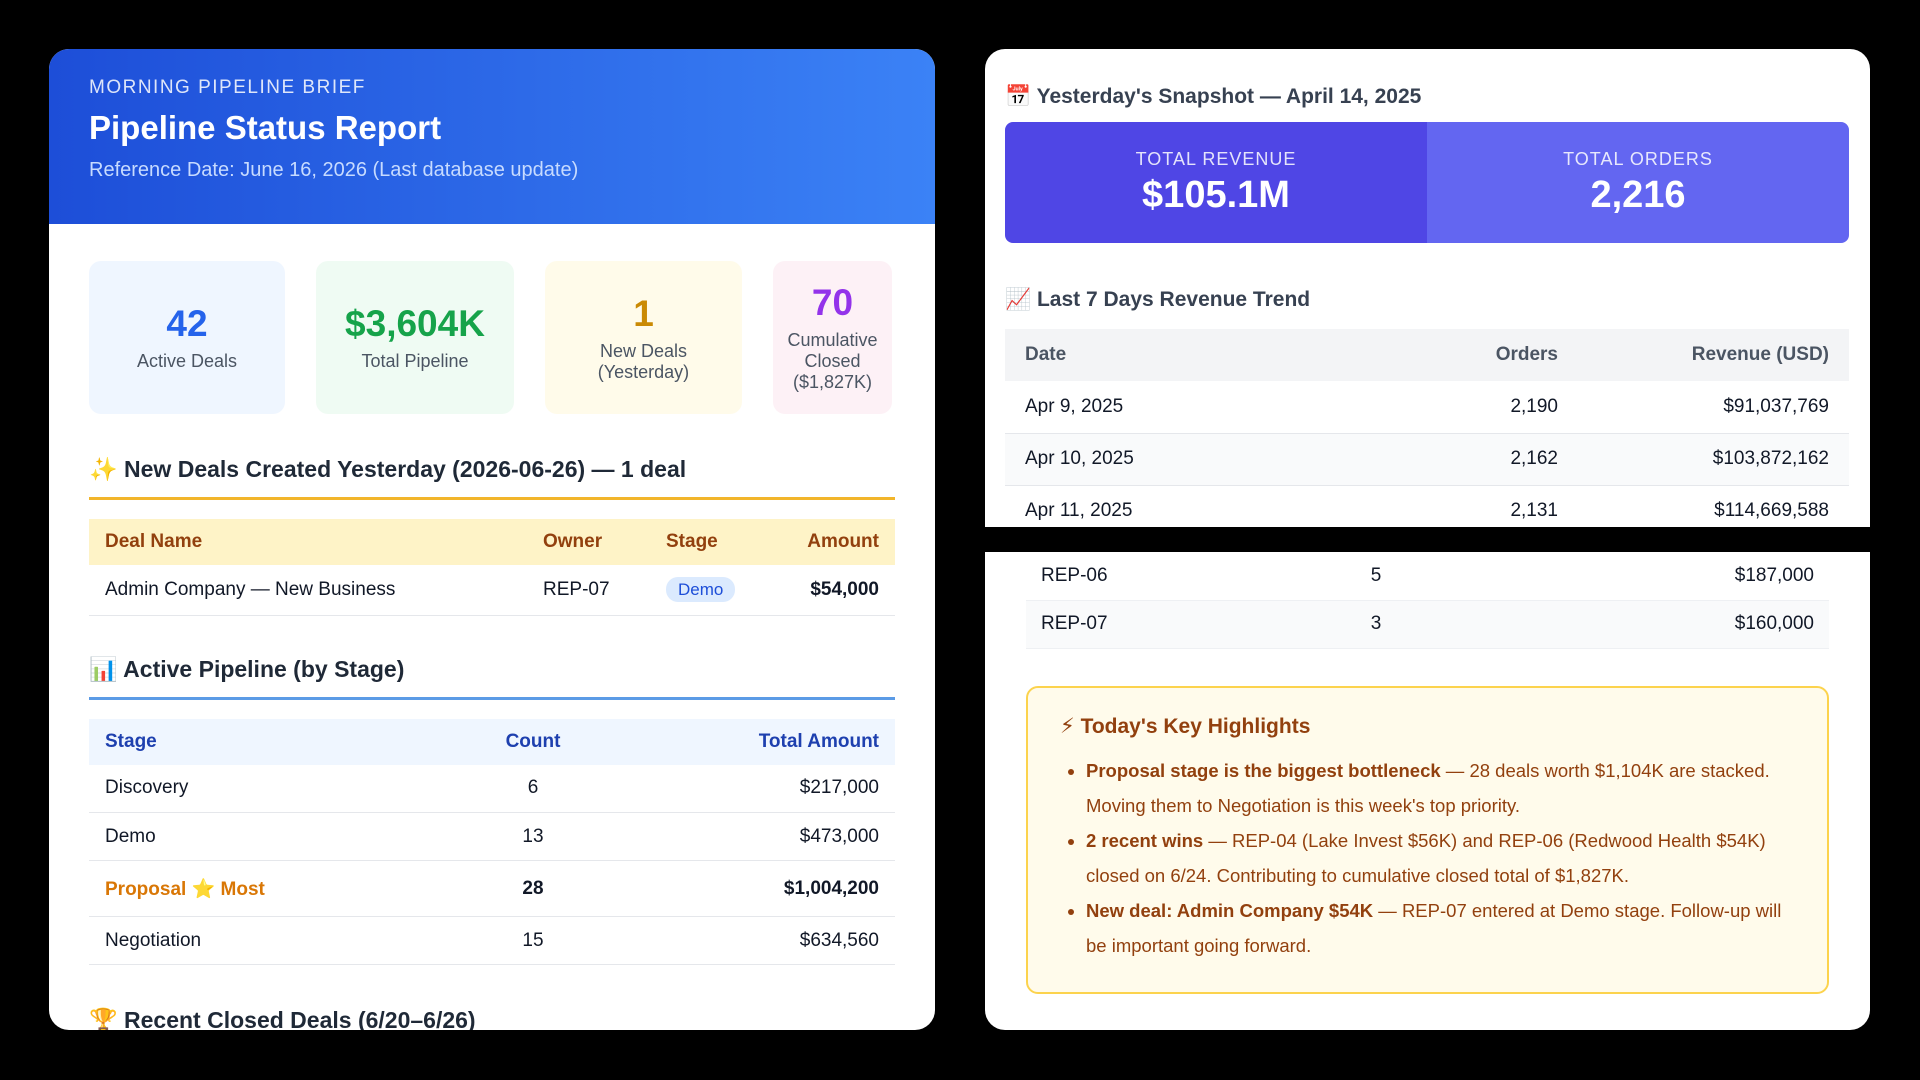  I want to click on table-cell: 15, so click(533, 940).